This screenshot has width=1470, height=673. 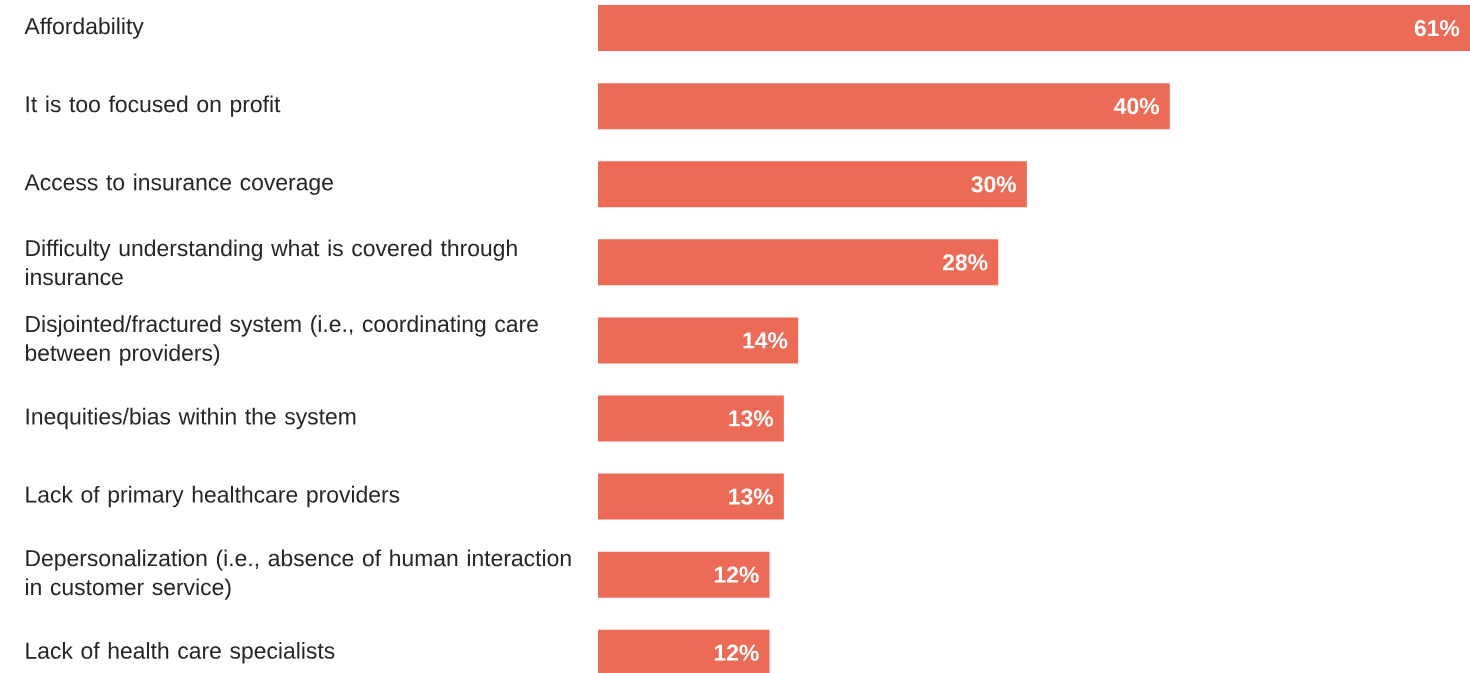 What do you see at coordinates (765, 340) in the screenshot?
I see `data-label: 14%` at bounding box center [765, 340].